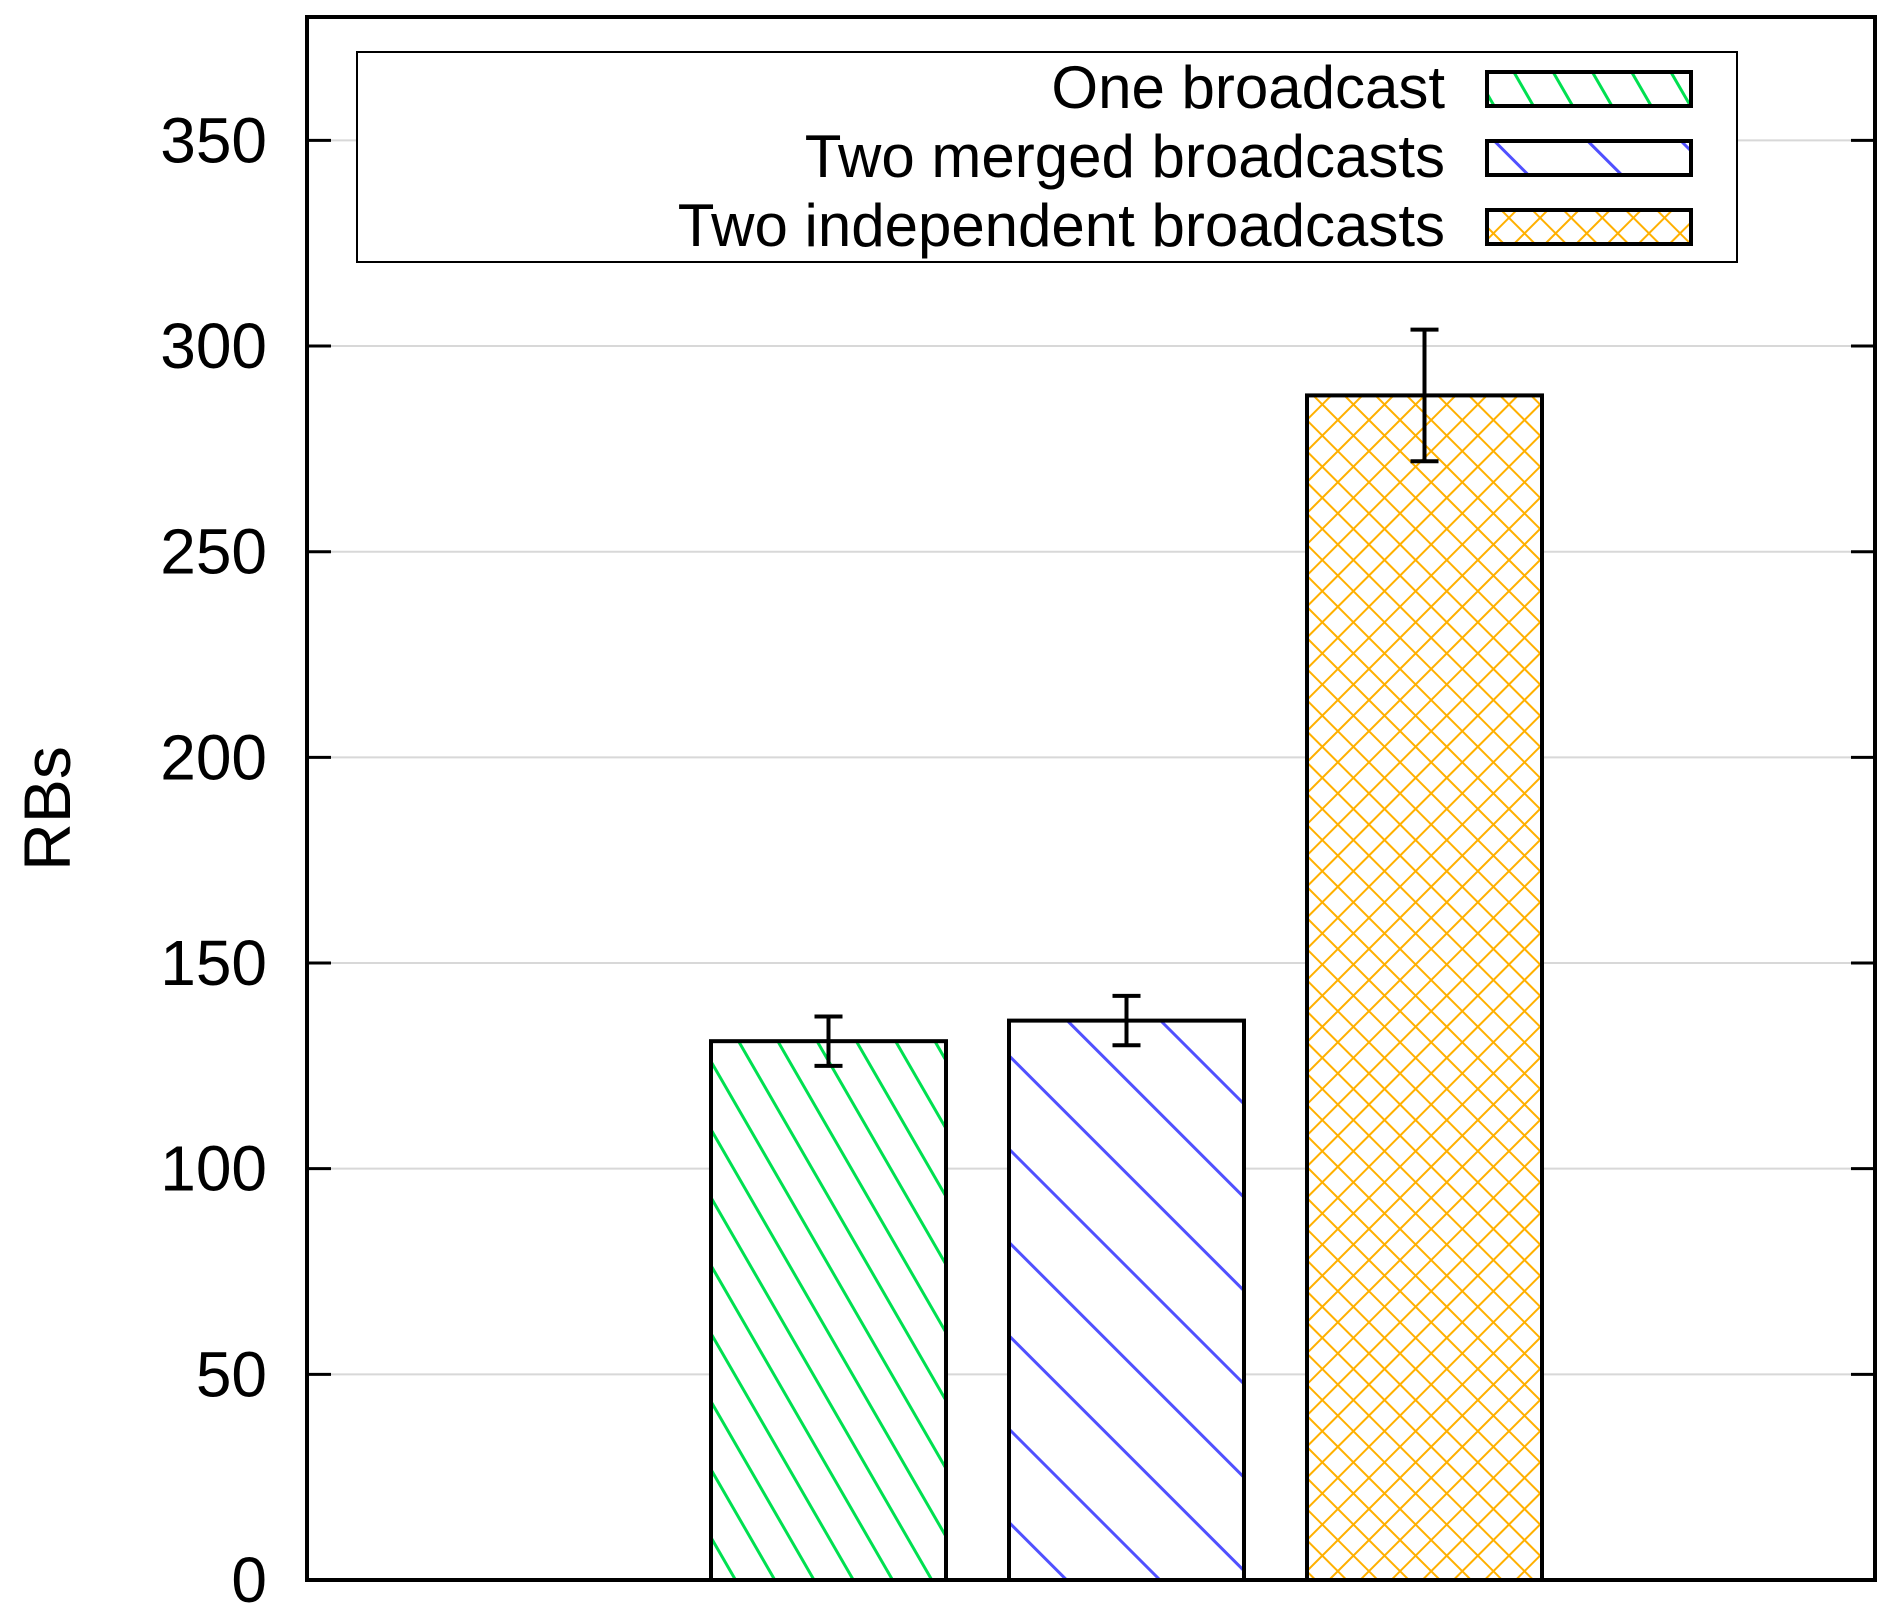 Image resolution: width=1880 pixels, height=1615 pixels. Describe the element at coordinates (1125, 156) in the screenshot. I see `legend-label-2: Two merged broadcasts` at that location.